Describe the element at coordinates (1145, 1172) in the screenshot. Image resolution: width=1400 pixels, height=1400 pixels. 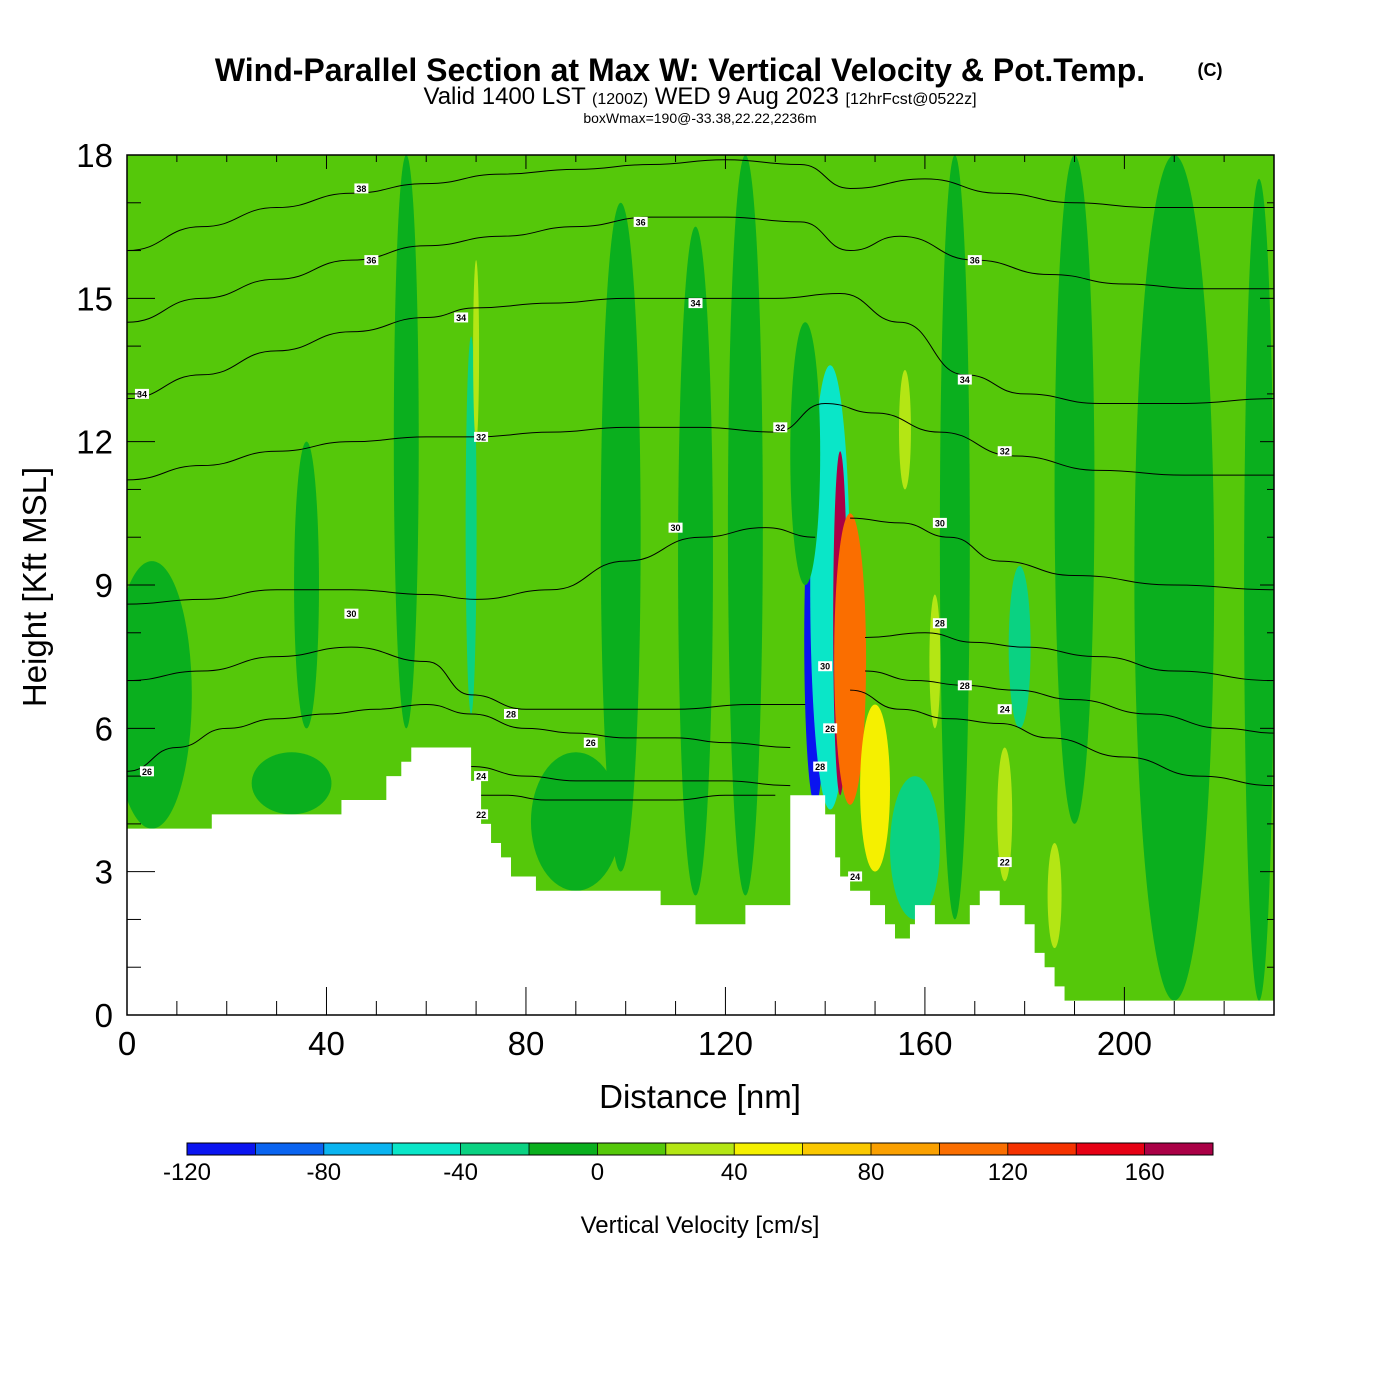
I see `colorbar-tick-label: 160` at that location.